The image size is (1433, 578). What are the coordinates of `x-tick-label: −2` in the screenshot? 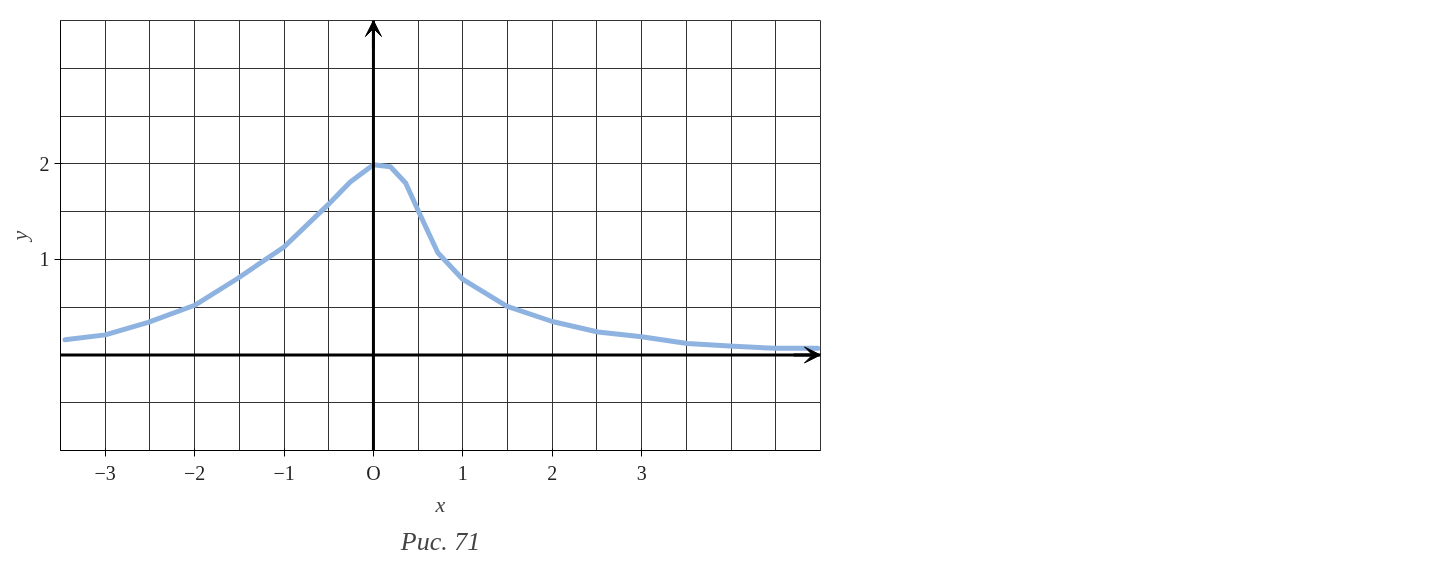 It's located at (194, 472).